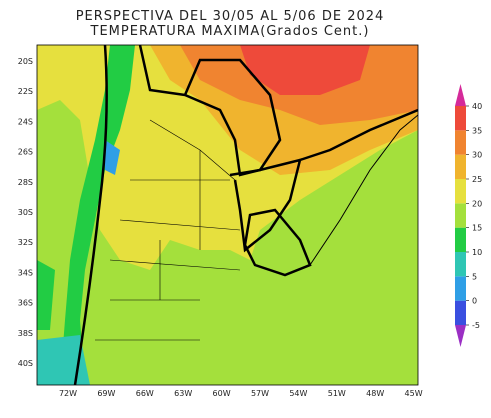 Image resolution: width=491 pixels, height=418 pixels. What do you see at coordinates (25, 152) in the screenshot?
I see `lat-label: 26S` at bounding box center [25, 152].